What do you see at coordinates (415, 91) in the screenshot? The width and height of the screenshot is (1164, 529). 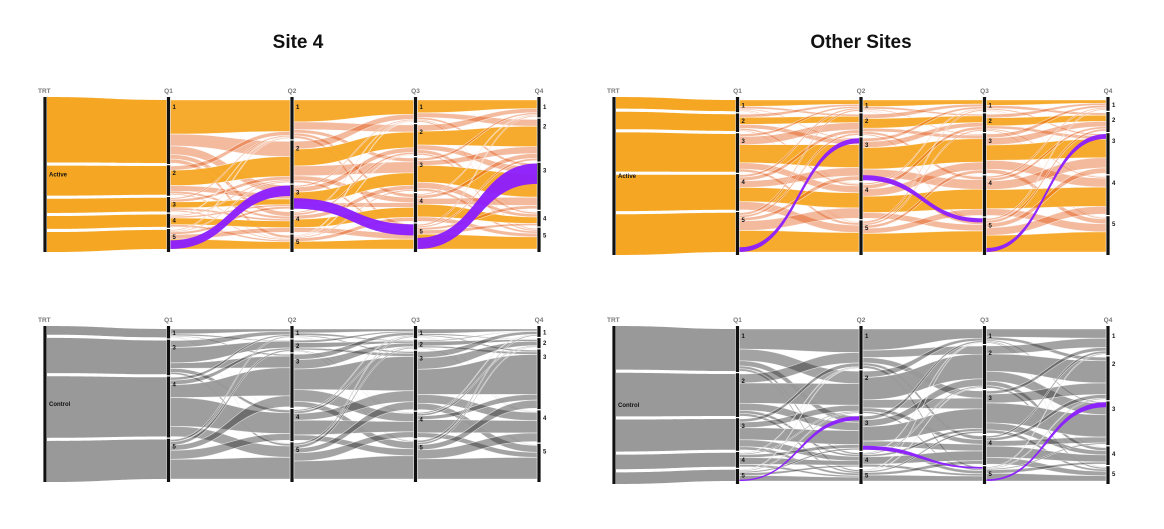 I see `axis-label: Q3` at bounding box center [415, 91].